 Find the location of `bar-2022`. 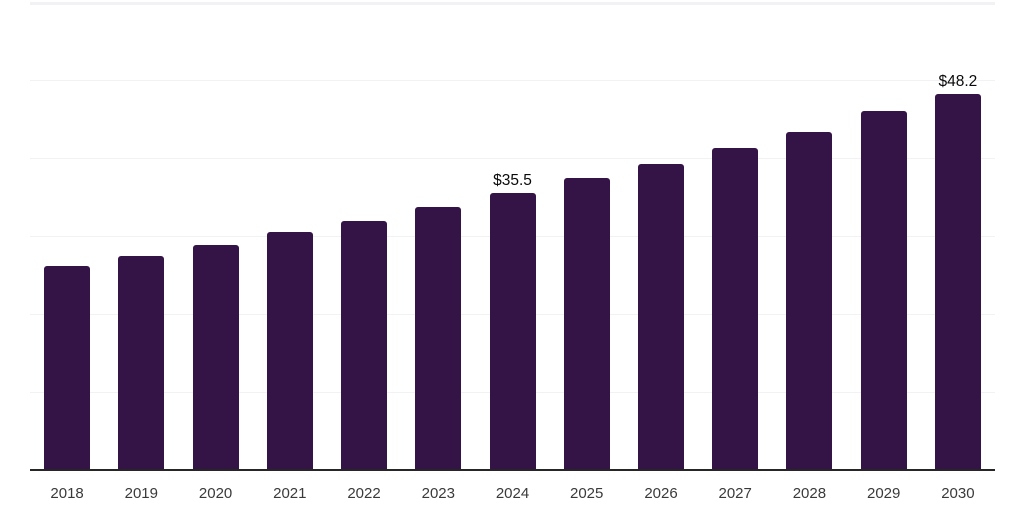

bar-2022 is located at coordinates (364, 345).